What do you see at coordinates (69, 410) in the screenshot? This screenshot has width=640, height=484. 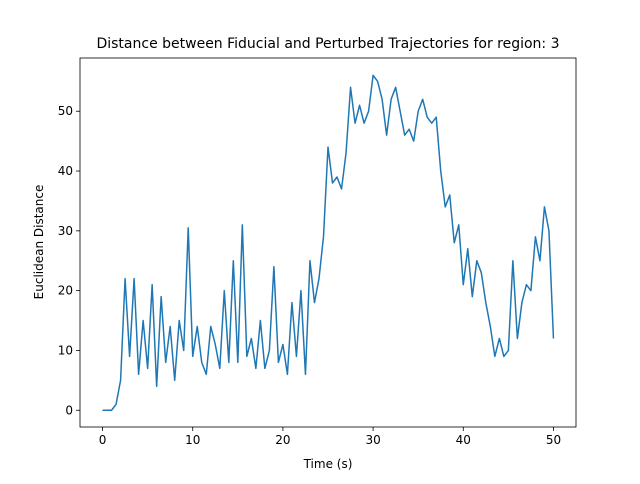 I see `y-tick-label: 0` at bounding box center [69, 410].